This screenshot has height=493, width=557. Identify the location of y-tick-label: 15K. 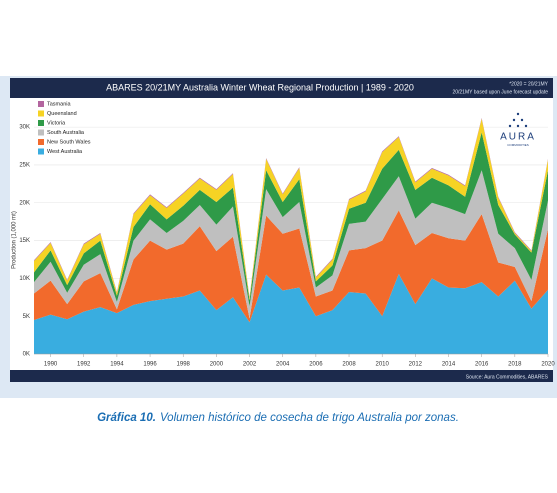
(24, 241).